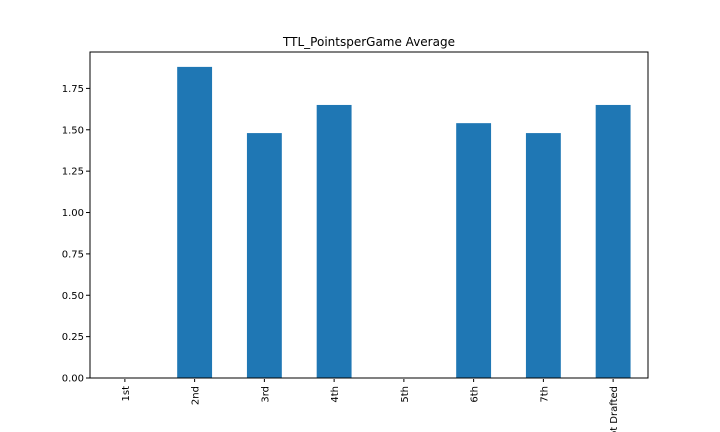  Describe the element at coordinates (368, 42) in the screenshot. I see `chart-title: TTL_PointsperGame Average` at that location.